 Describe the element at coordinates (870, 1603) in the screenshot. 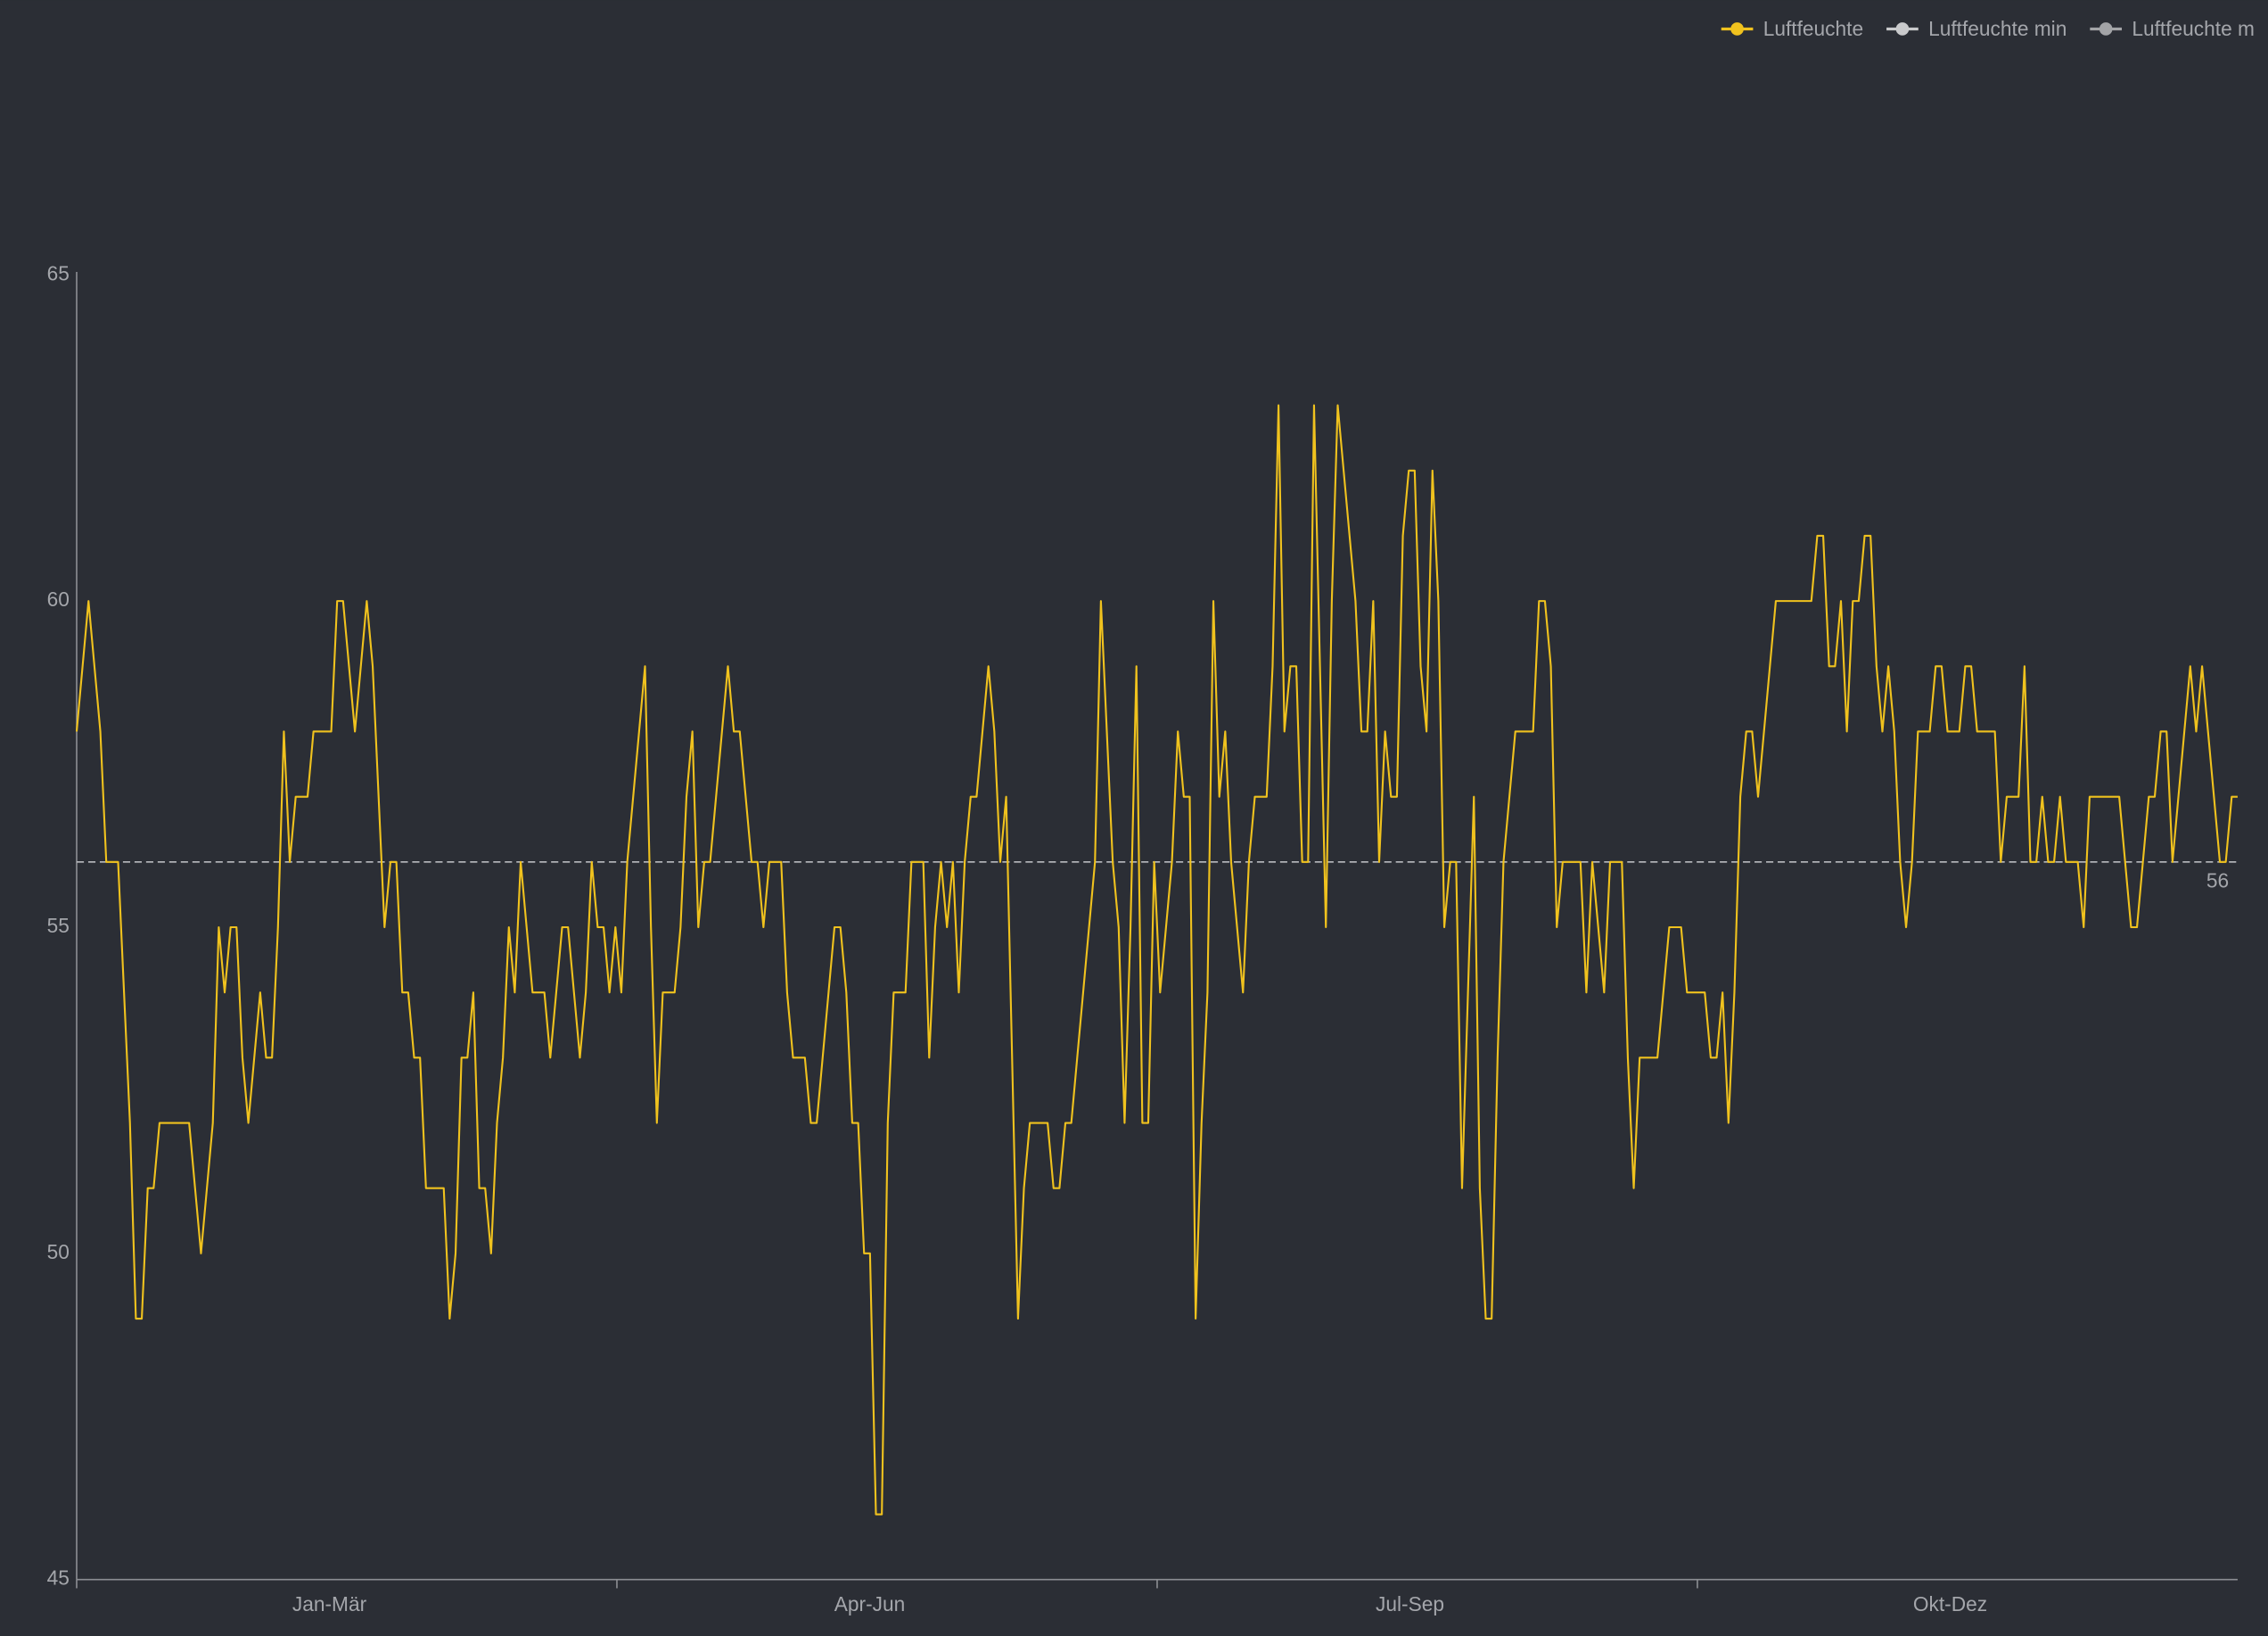

I see `x-tick-label: Apr-Jun` at that location.